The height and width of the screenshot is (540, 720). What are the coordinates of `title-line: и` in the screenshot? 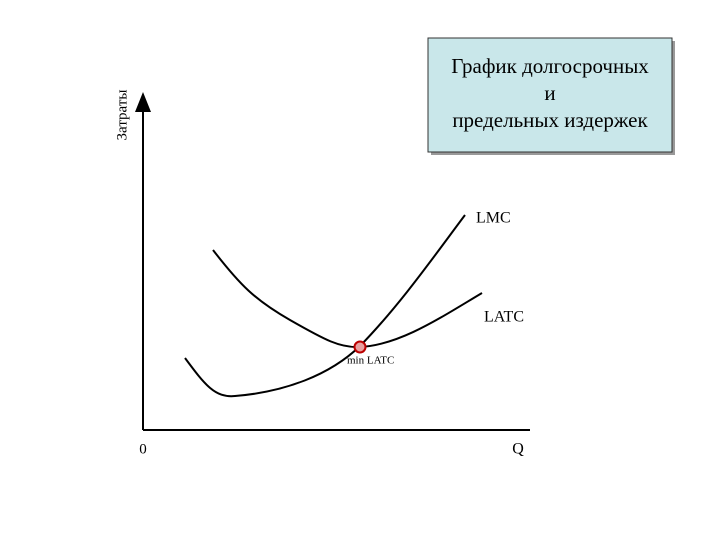 It's located at (549, 93).